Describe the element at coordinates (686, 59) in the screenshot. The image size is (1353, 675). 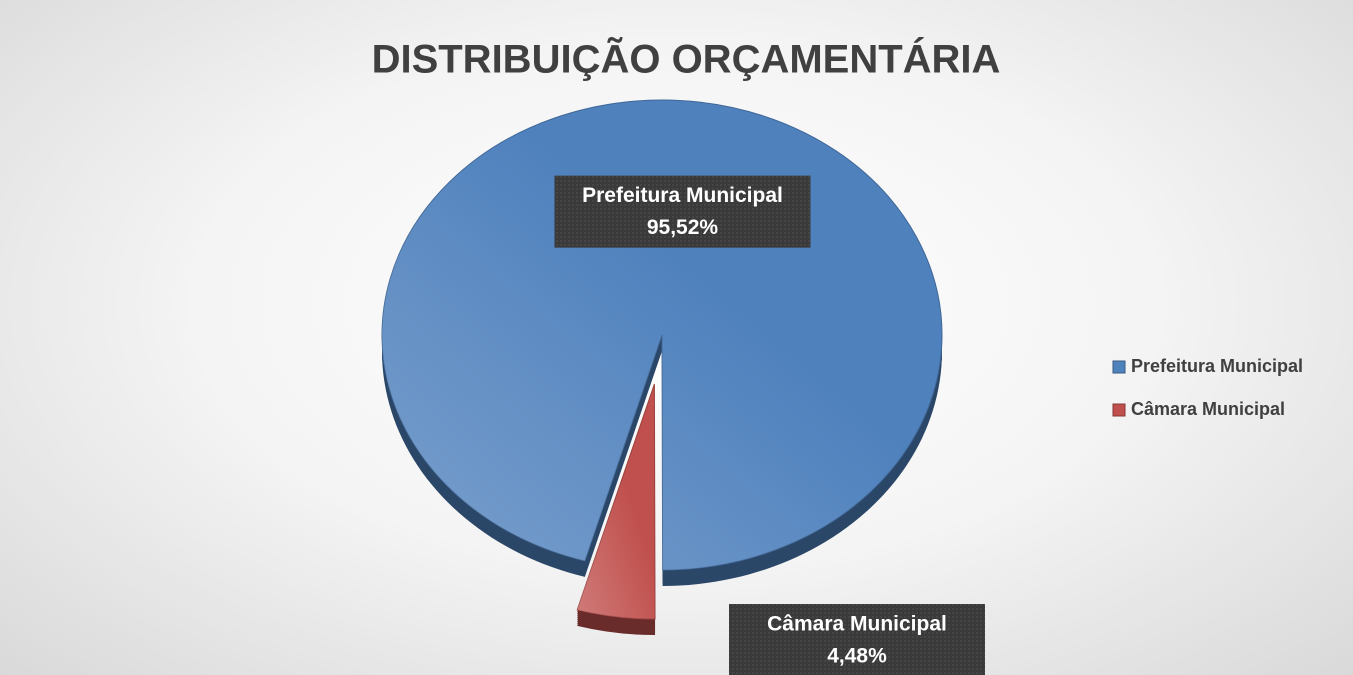
I see `chart-title: DISTRIBUIÇÃO ORÇAMENTÁRIA` at that location.